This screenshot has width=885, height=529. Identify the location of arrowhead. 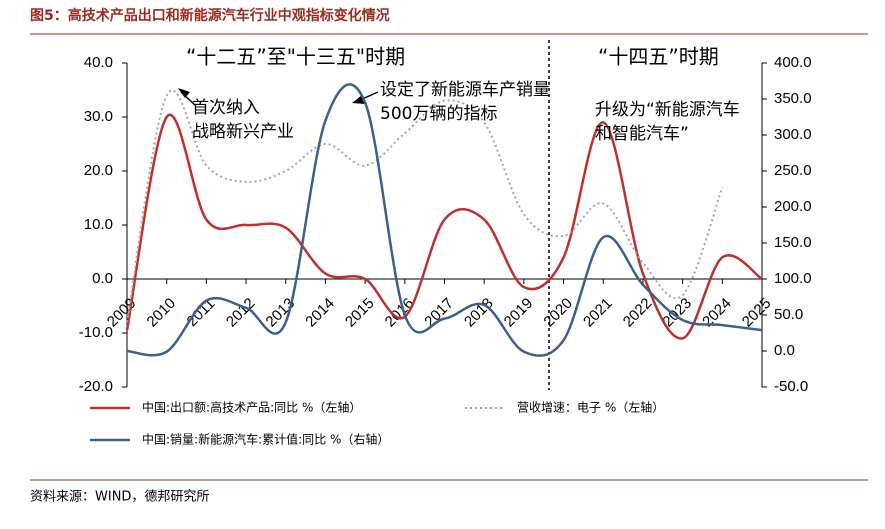
(184, 93).